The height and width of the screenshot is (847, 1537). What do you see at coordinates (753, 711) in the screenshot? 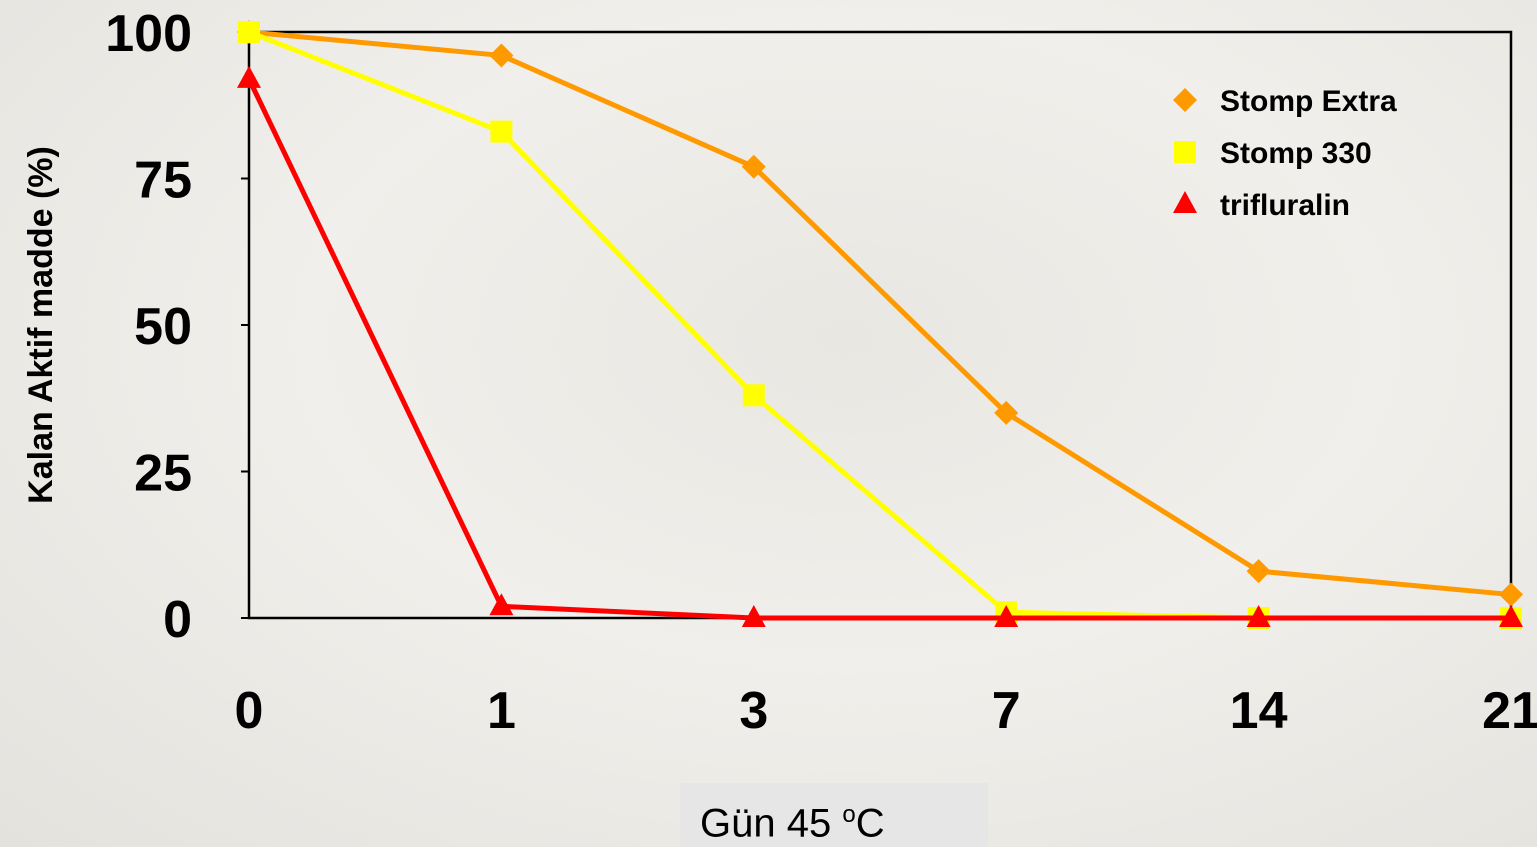
I see `x-tick-label: 3` at bounding box center [753, 711].